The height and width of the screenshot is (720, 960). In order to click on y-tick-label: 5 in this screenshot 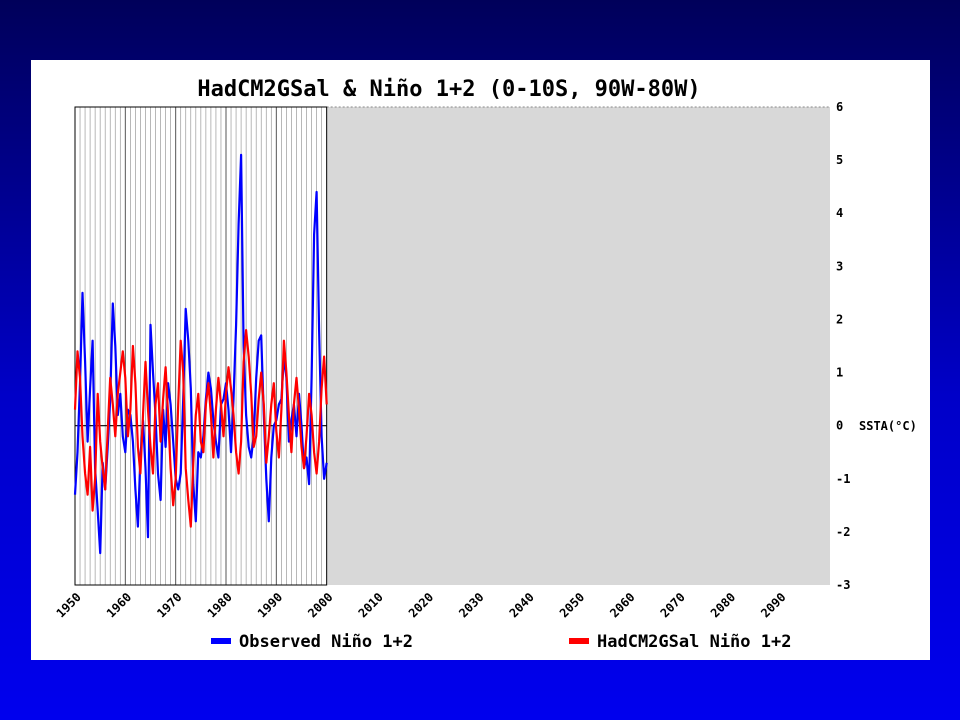, I will do `click(839, 160)`.